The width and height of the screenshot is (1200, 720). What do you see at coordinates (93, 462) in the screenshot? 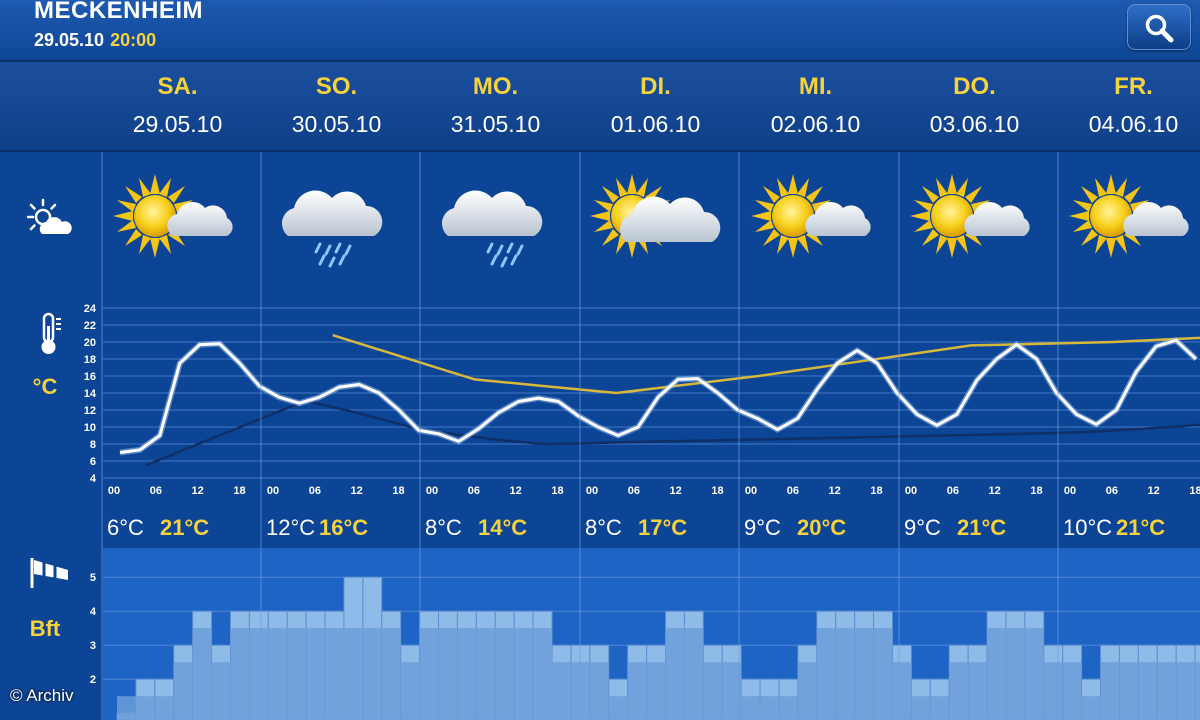
I see `temp-tick-label: 6` at bounding box center [93, 462].